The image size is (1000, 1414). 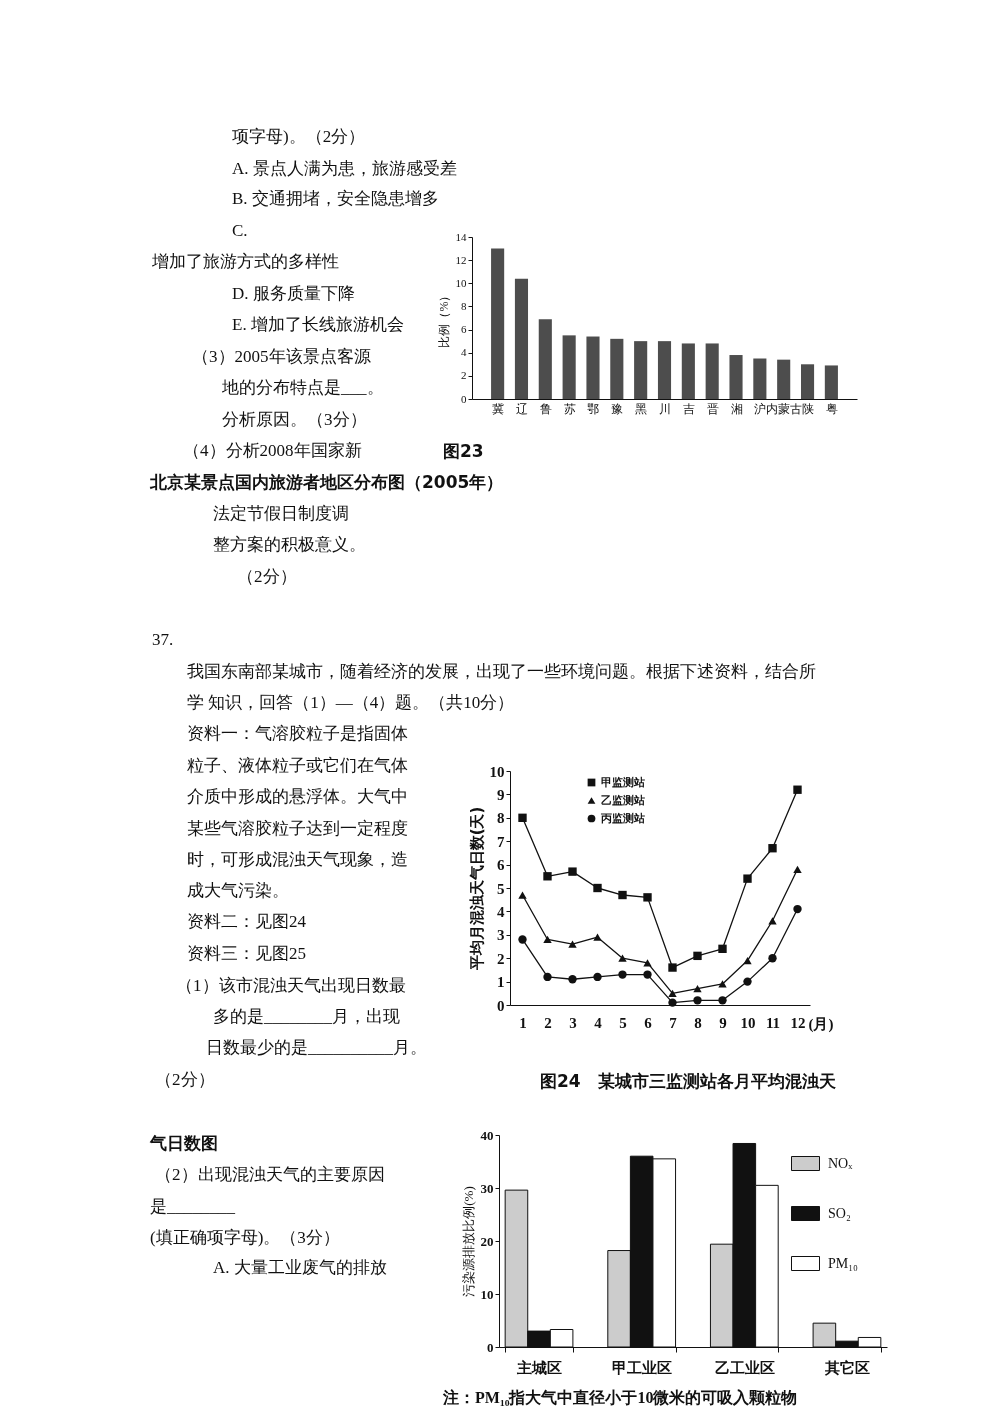 What do you see at coordinates (748, 1022) in the screenshot?
I see `x-tick-label: 10` at bounding box center [748, 1022].